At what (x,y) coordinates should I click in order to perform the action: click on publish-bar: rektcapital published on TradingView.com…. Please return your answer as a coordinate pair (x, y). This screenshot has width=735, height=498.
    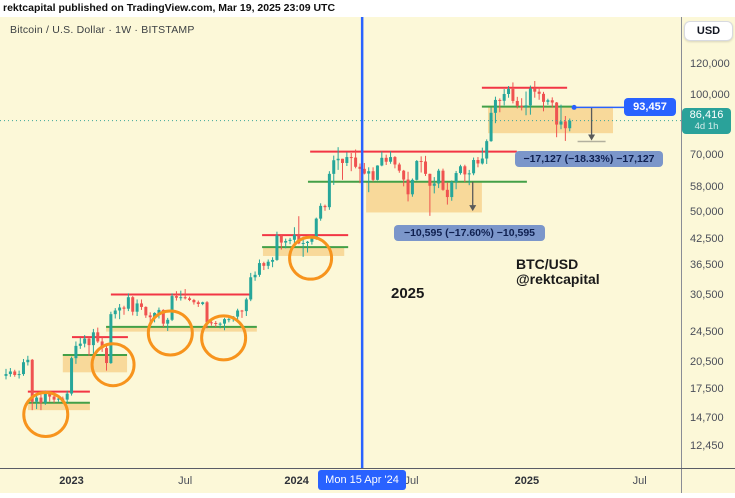
    Looking at the image, I should click on (367, 8).